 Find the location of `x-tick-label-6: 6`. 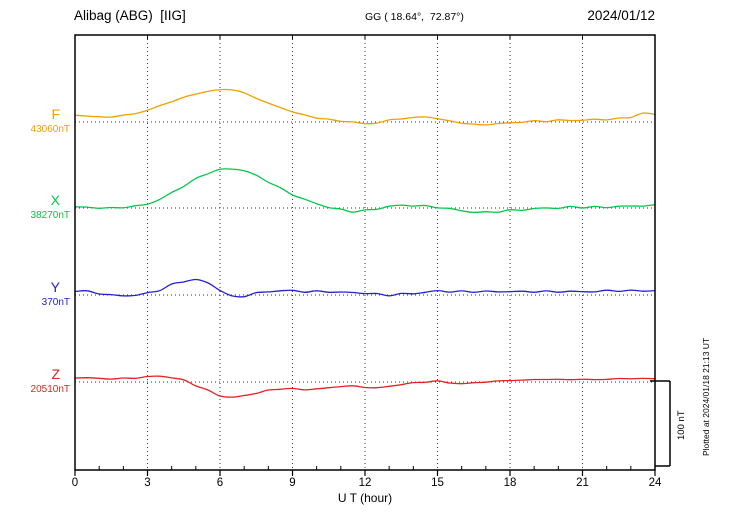

x-tick-label-6: 6 is located at coordinates (220, 483).